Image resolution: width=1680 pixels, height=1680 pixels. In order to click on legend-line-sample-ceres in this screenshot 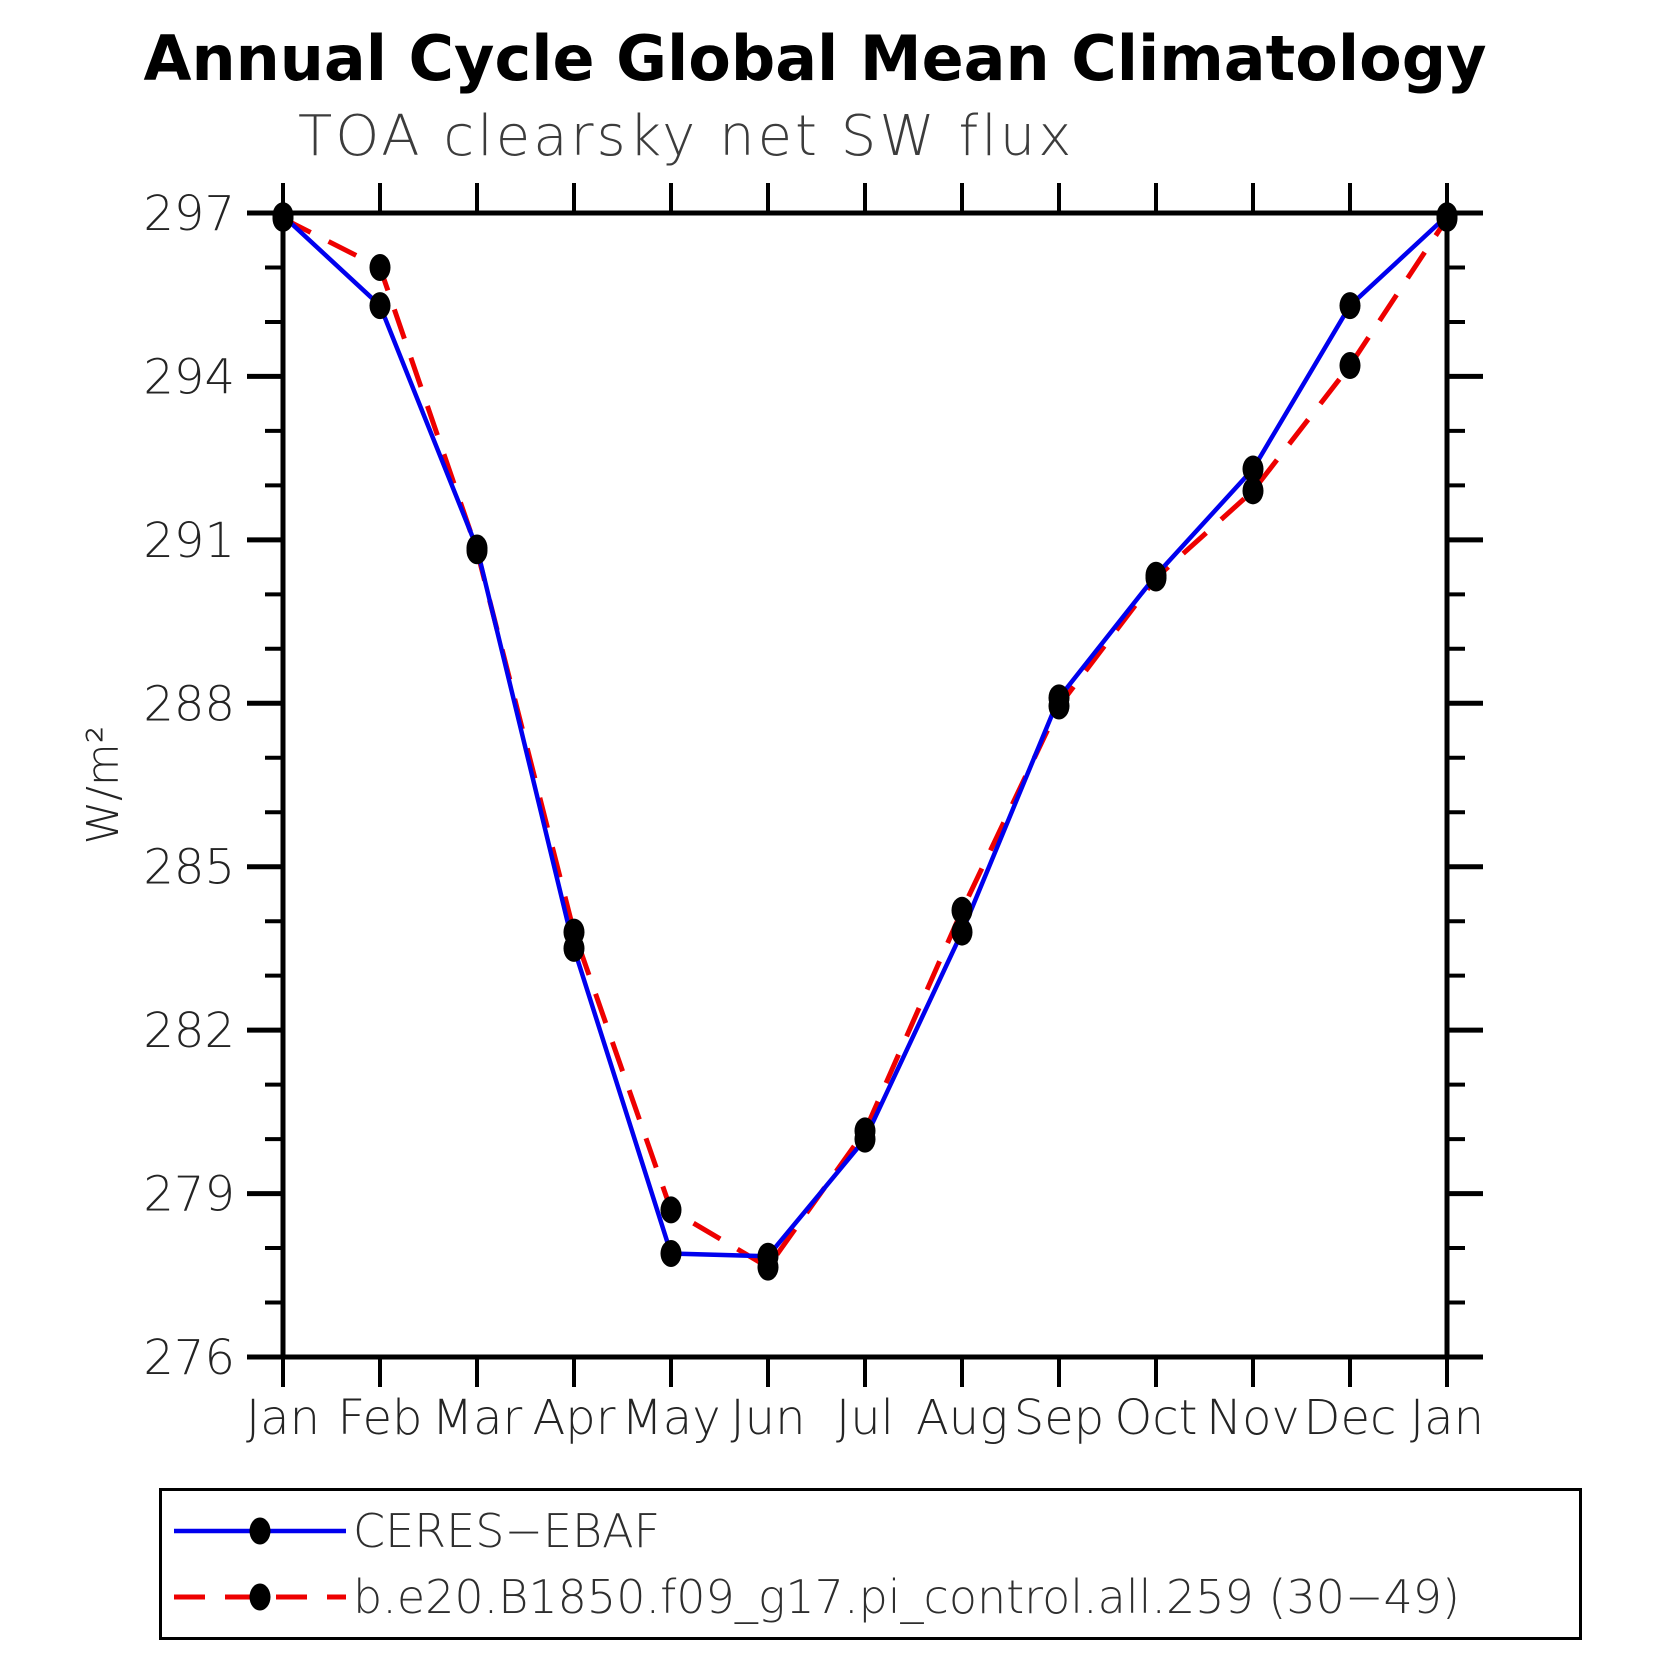, I will do `click(260, 1531)`.